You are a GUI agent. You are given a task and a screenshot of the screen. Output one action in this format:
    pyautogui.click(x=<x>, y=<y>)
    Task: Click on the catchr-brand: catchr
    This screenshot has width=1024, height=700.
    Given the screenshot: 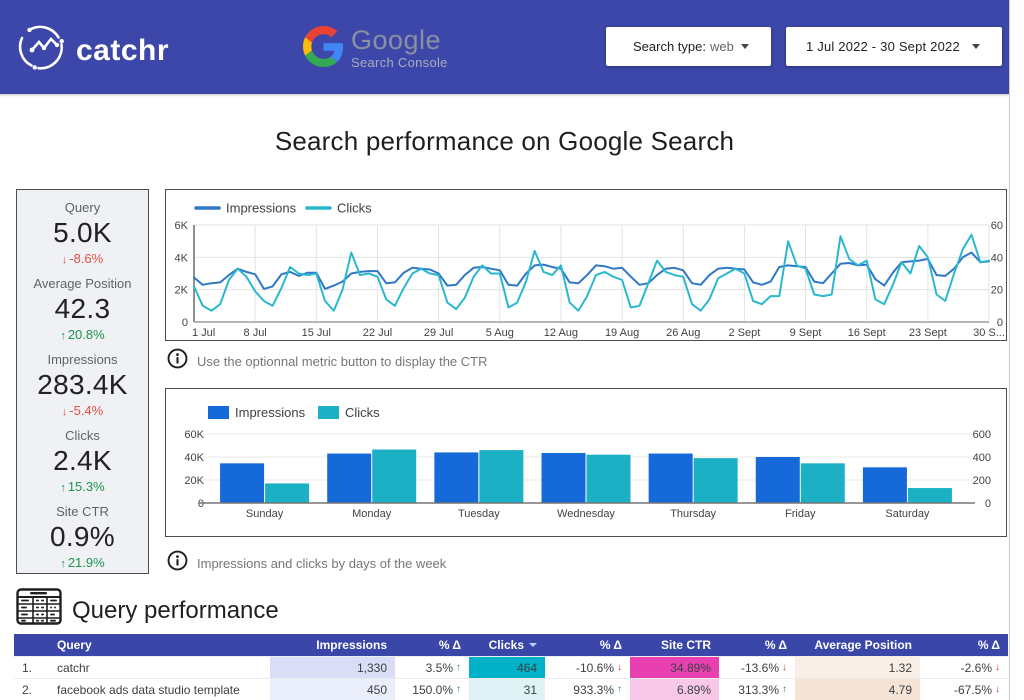 What is the action you would take?
    pyautogui.click(x=93, y=50)
    